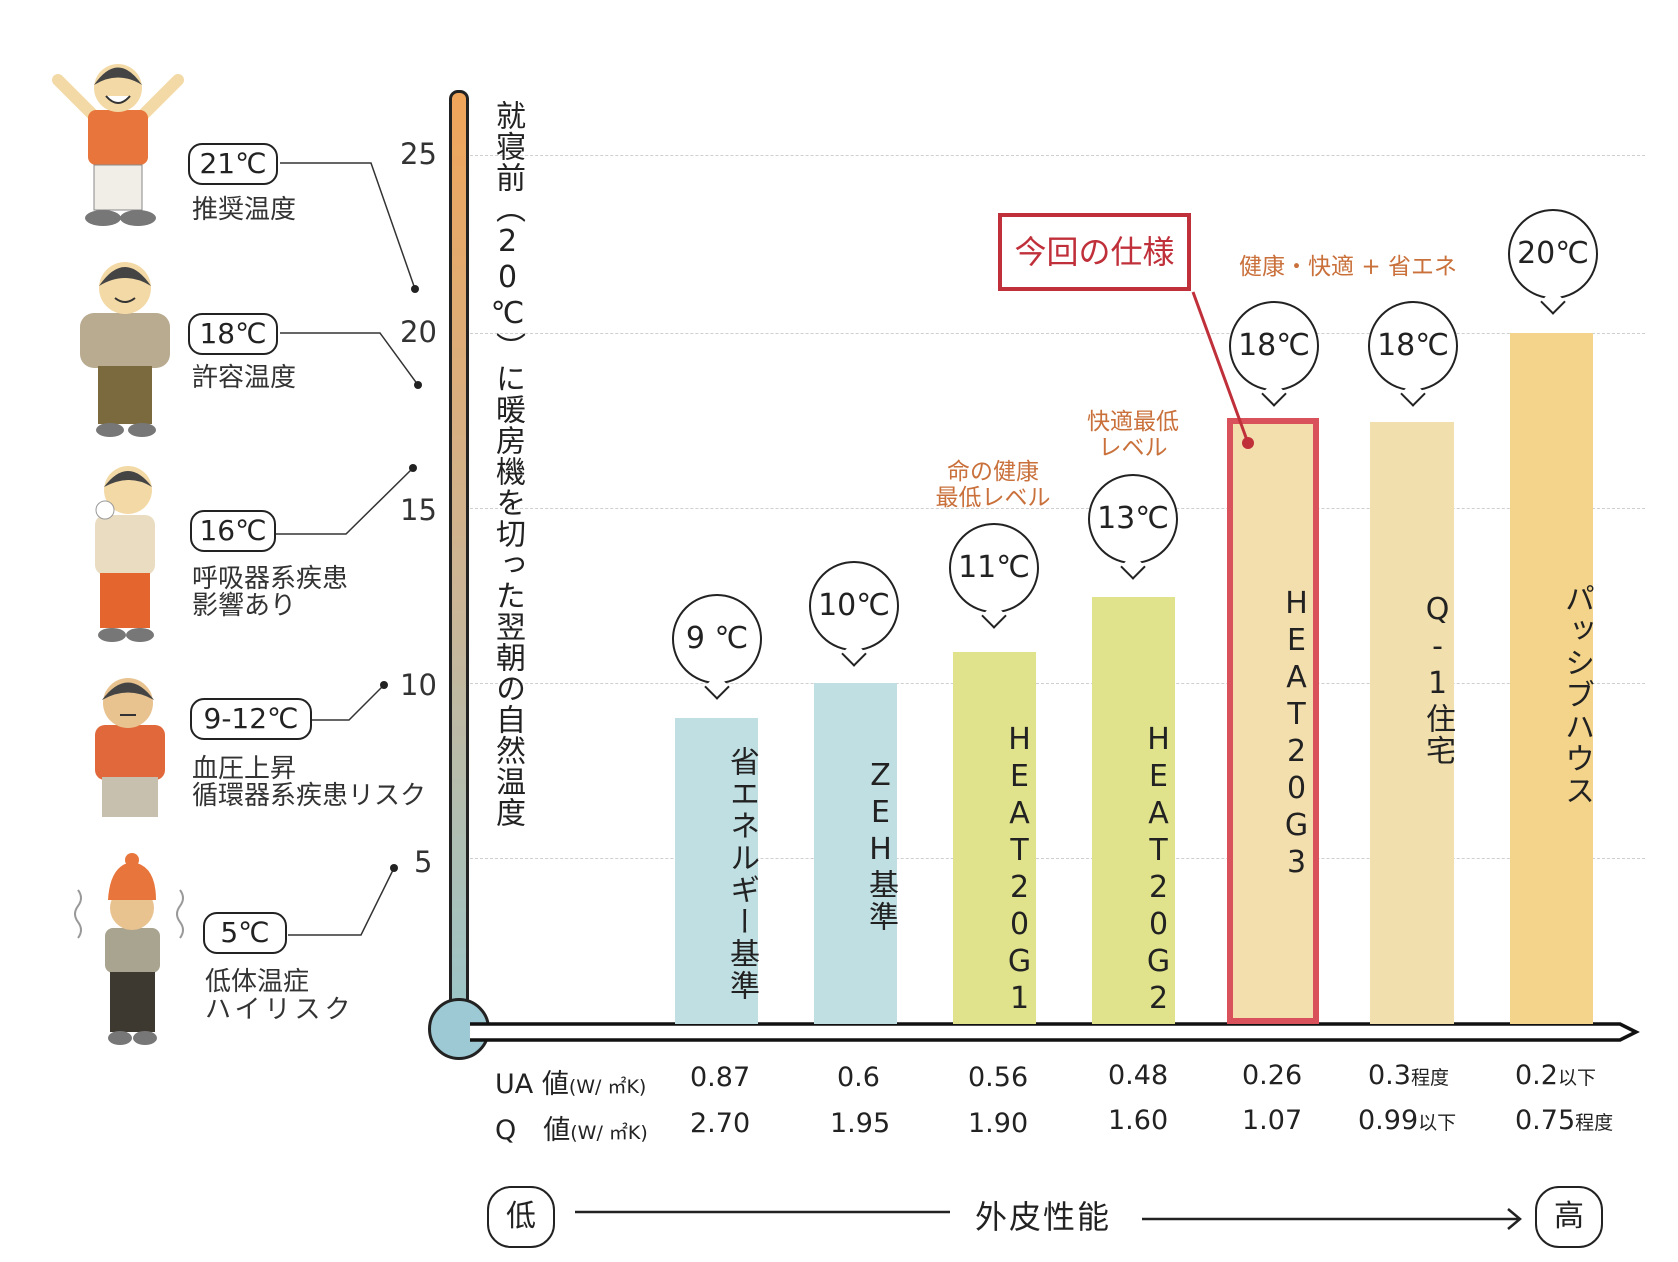 The image size is (1678, 1262). What do you see at coordinates (607, 1087) in the screenshot?
I see `ua-unit: (W/ ㎡K)` at bounding box center [607, 1087].